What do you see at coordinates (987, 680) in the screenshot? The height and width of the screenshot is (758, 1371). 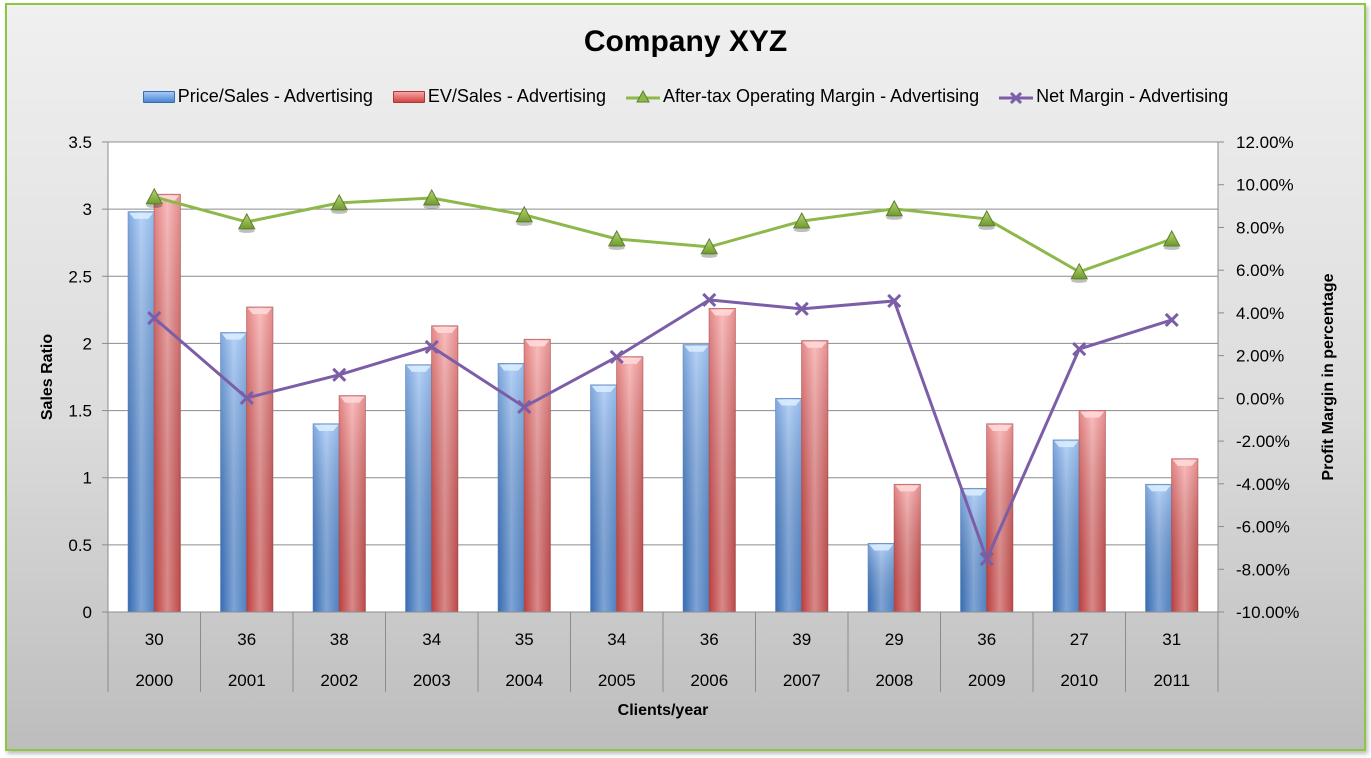 I see `year-label: 2009` at bounding box center [987, 680].